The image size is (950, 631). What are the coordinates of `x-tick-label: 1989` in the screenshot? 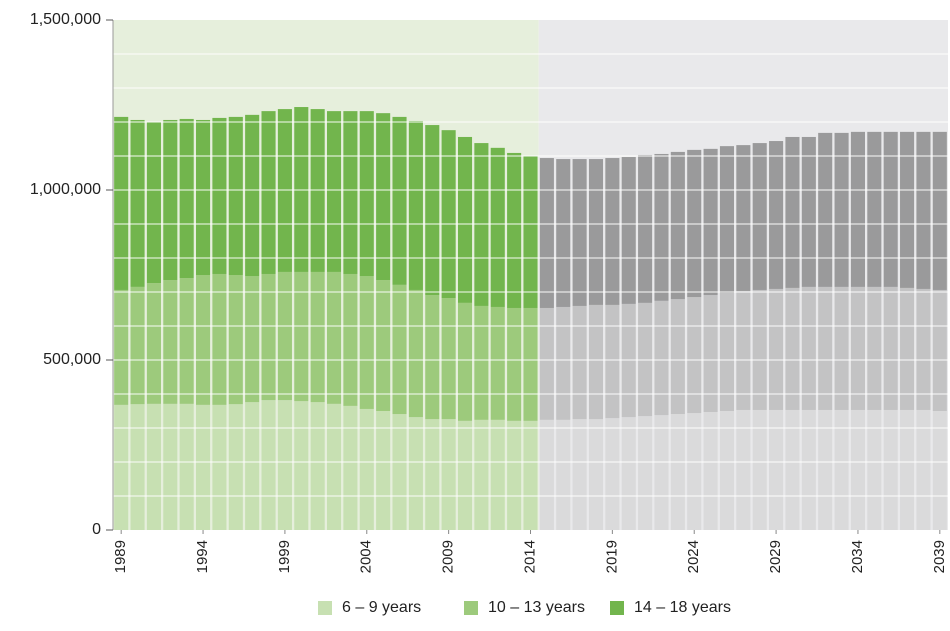 It's located at (120, 556).